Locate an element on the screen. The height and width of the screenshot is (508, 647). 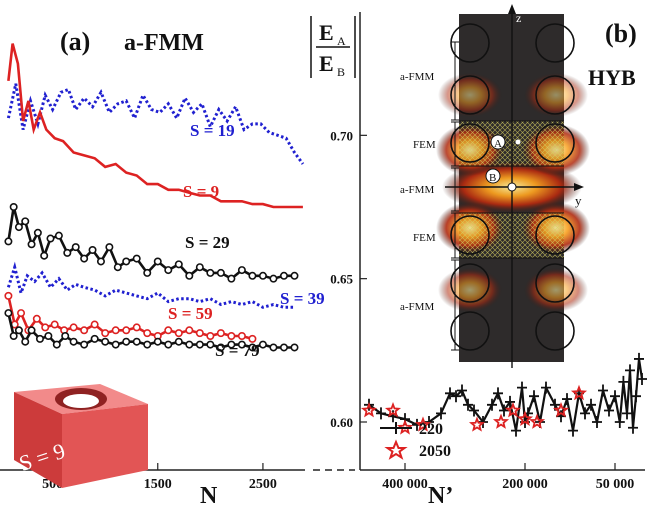
inset-point-a: A is located at coordinates (498, 144).